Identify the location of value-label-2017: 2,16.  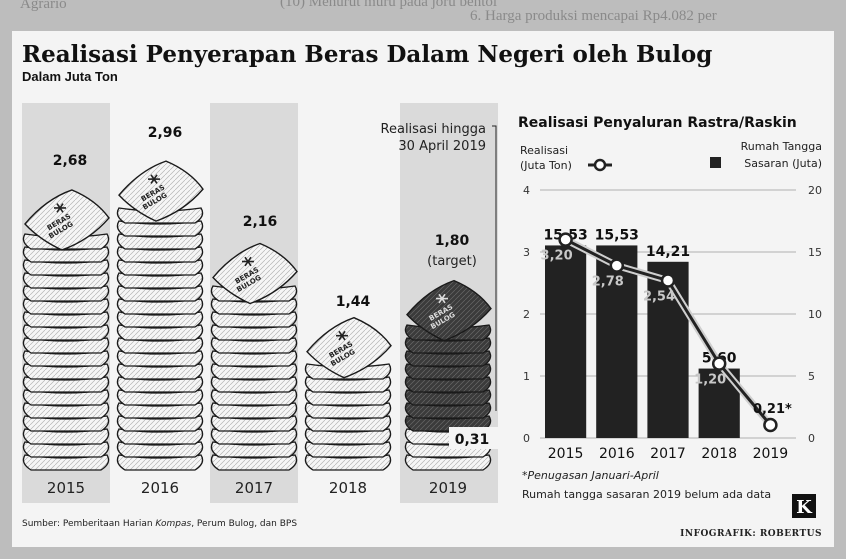
(260, 222).